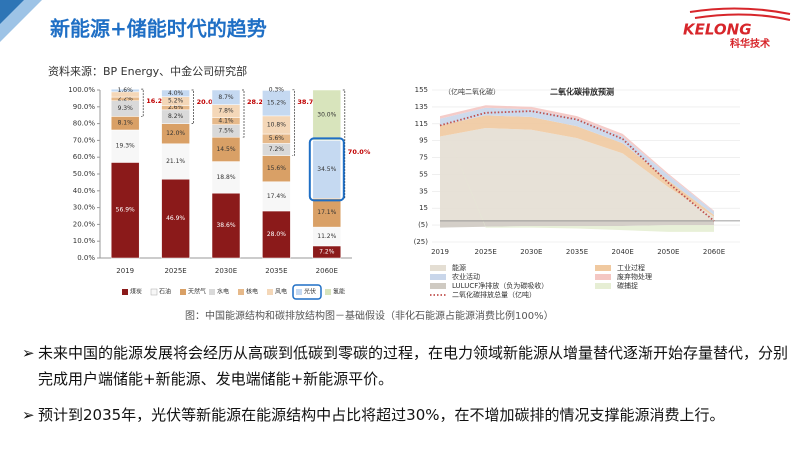  What do you see at coordinates (126, 98) in the screenshot?
I see `data-label: 2.2%` at bounding box center [126, 98].